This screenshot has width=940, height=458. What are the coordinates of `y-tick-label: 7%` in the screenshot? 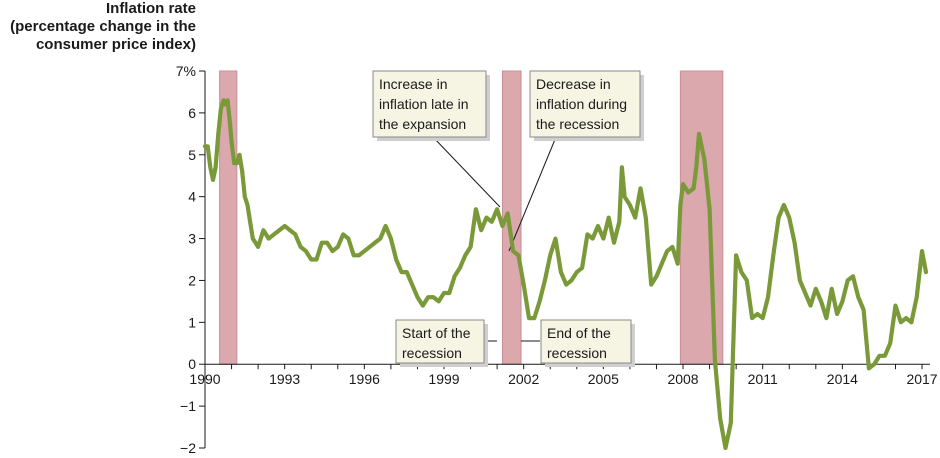 It's located at (186, 71).